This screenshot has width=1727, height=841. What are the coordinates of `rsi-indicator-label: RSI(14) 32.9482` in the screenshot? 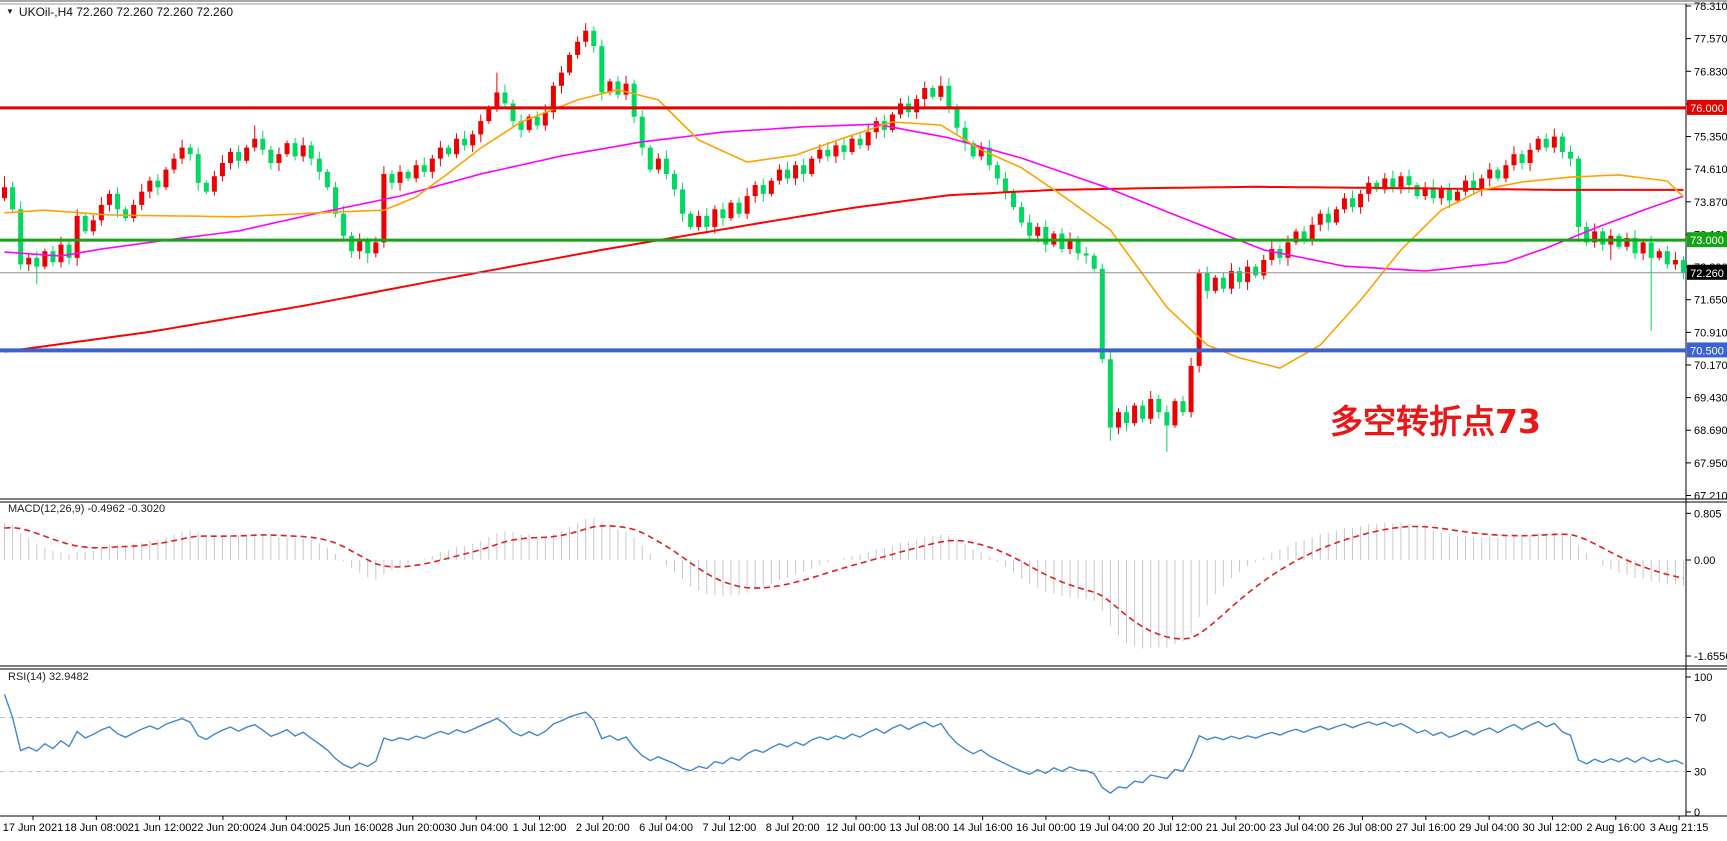 It's located at (48, 677).